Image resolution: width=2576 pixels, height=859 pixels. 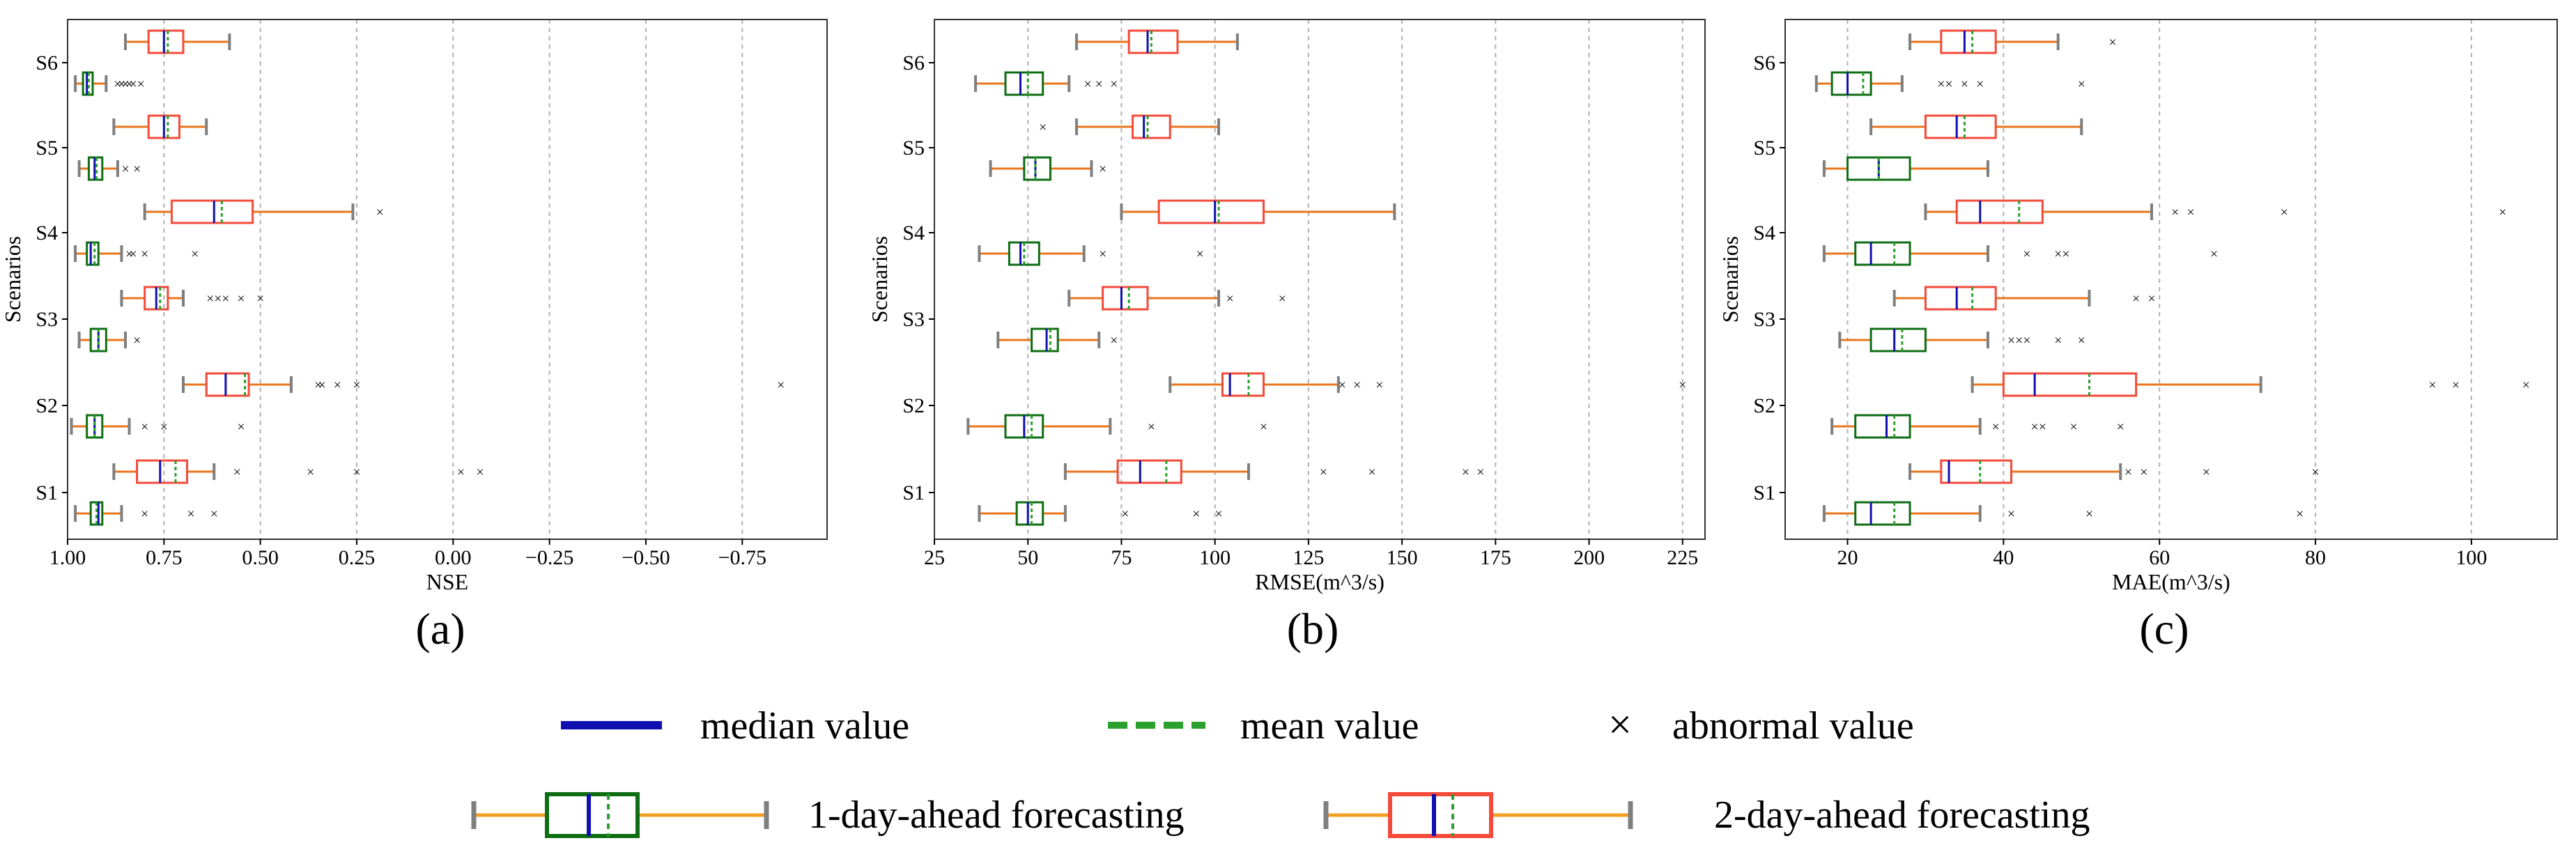 I want to click on x-tick-label: 0.25, so click(x=357, y=557).